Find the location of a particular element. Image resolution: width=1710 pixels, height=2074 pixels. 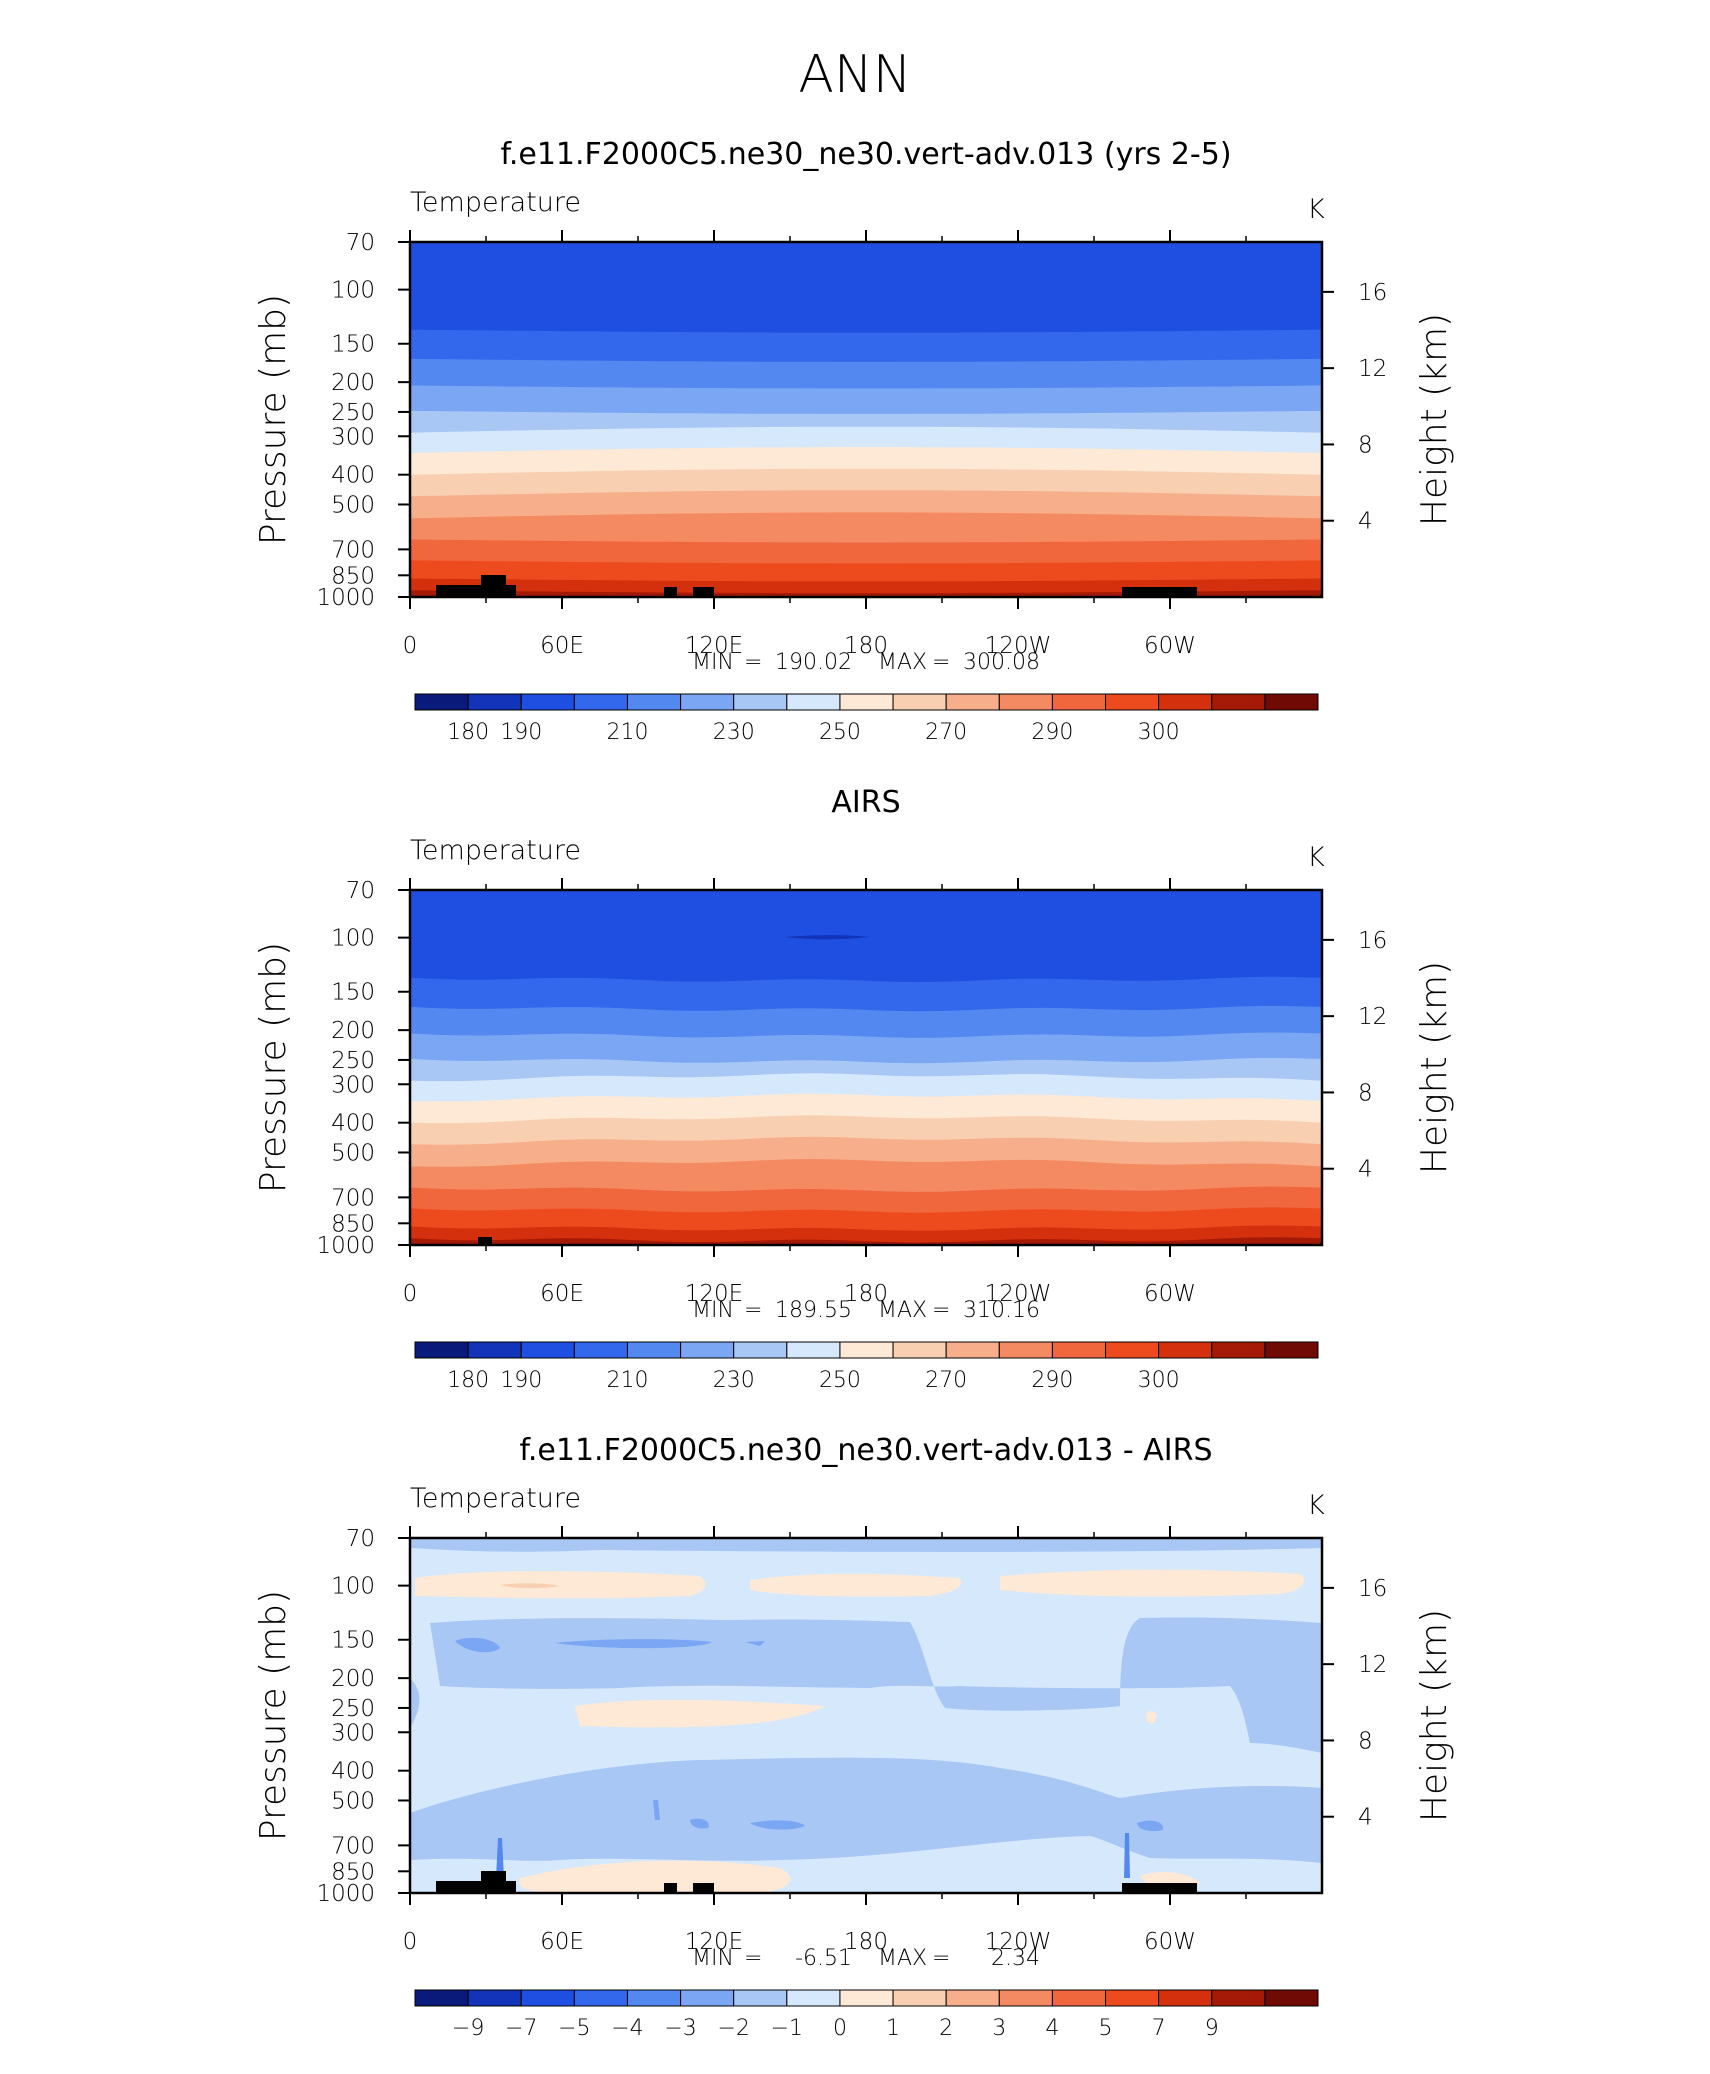

colorbar-label: −2 is located at coordinates (733, 2028).